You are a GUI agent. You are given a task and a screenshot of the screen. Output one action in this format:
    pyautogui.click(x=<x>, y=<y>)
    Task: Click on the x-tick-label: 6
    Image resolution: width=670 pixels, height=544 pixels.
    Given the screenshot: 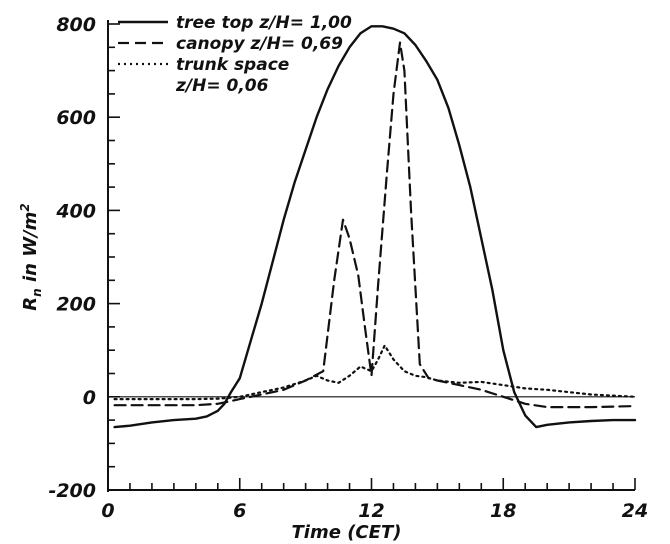 What is the action you would take?
    pyautogui.click(x=239, y=511)
    